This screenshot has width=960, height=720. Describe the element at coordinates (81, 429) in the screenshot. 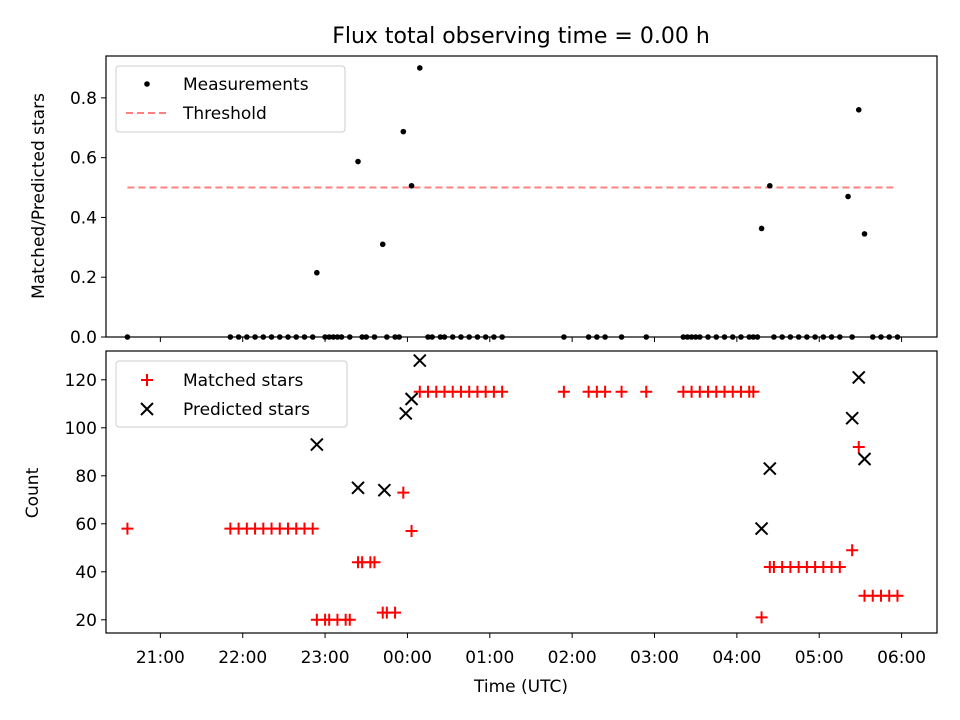

I see `bottom-y-tick-label: 100` at that location.